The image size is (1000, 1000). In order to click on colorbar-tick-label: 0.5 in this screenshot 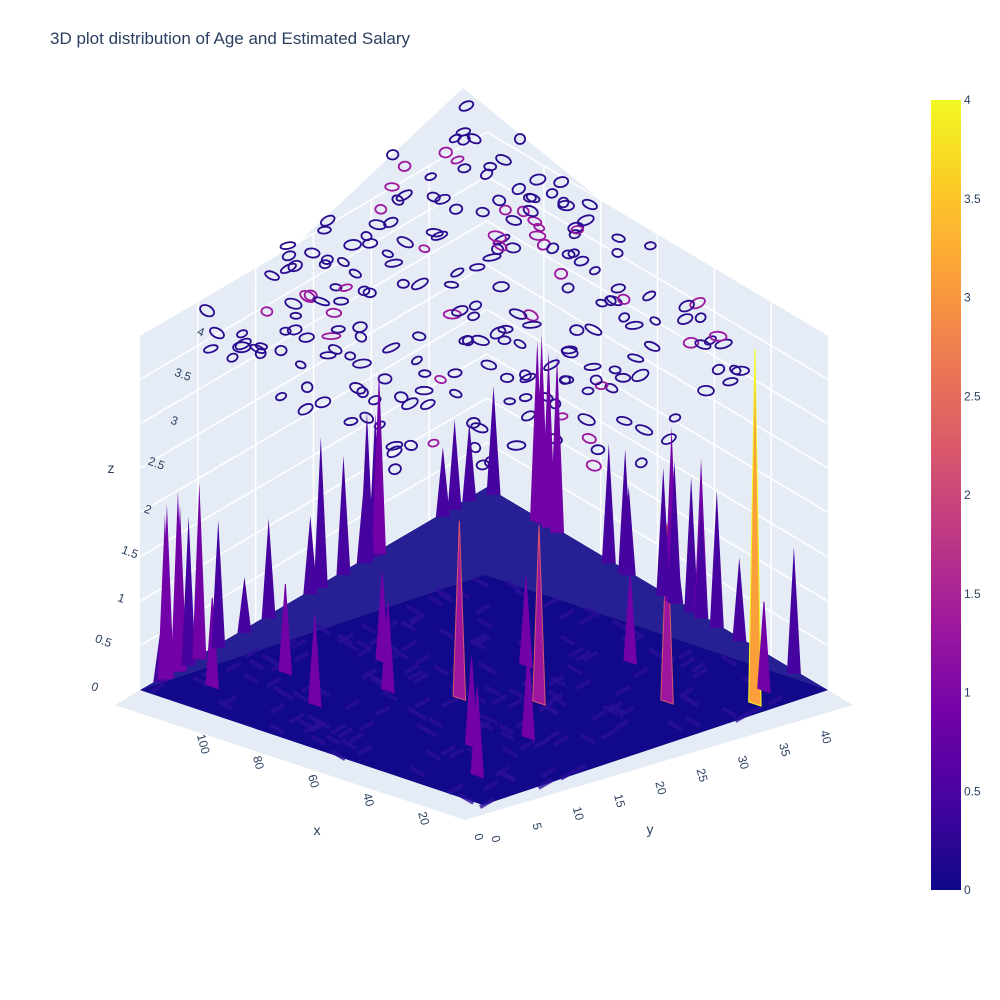, I will do `click(972, 791)`.